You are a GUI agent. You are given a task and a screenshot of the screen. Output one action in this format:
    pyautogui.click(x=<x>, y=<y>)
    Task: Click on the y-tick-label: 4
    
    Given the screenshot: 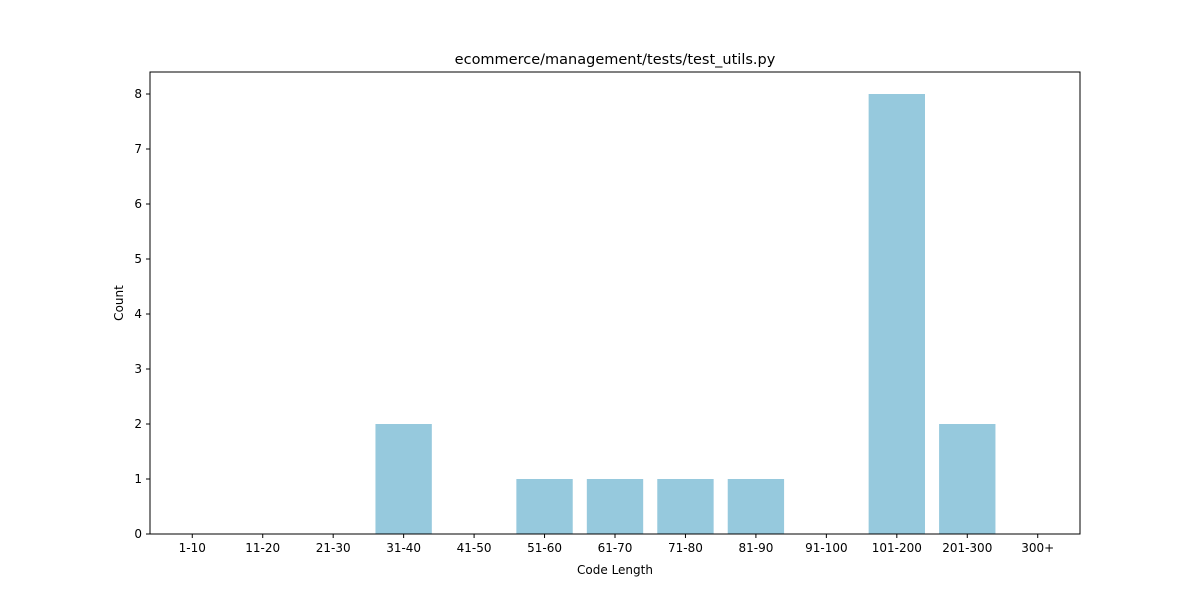 What is the action you would take?
    pyautogui.click(x=138, y=314)
    